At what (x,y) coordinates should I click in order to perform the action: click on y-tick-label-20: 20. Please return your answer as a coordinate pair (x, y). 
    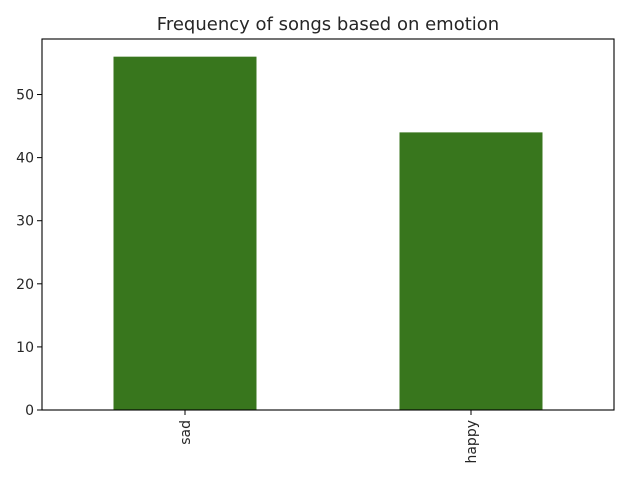
    Looking at the image, I should click on (25, 285).